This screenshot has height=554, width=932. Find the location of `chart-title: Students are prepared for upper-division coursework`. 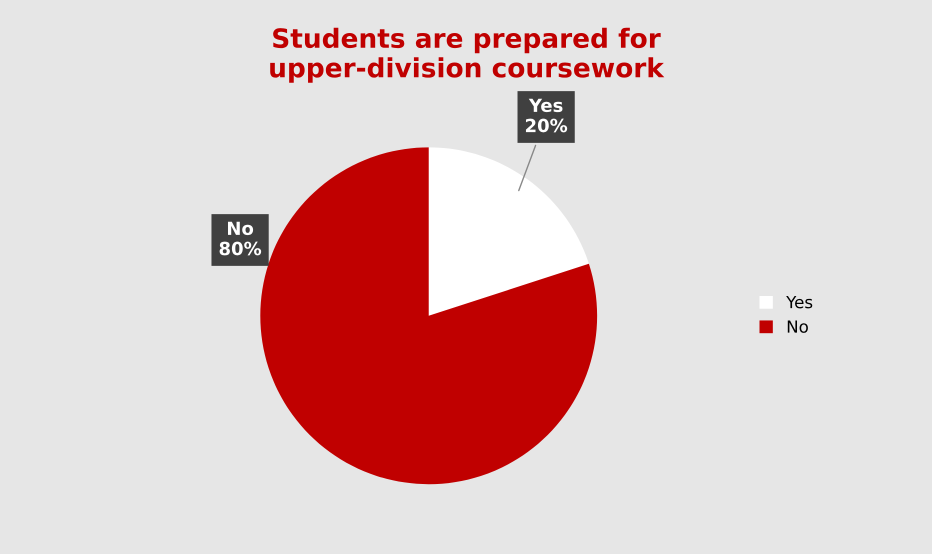

chart-title: Students are prepared for upper-division coursework is located at coordinates (467, 55).